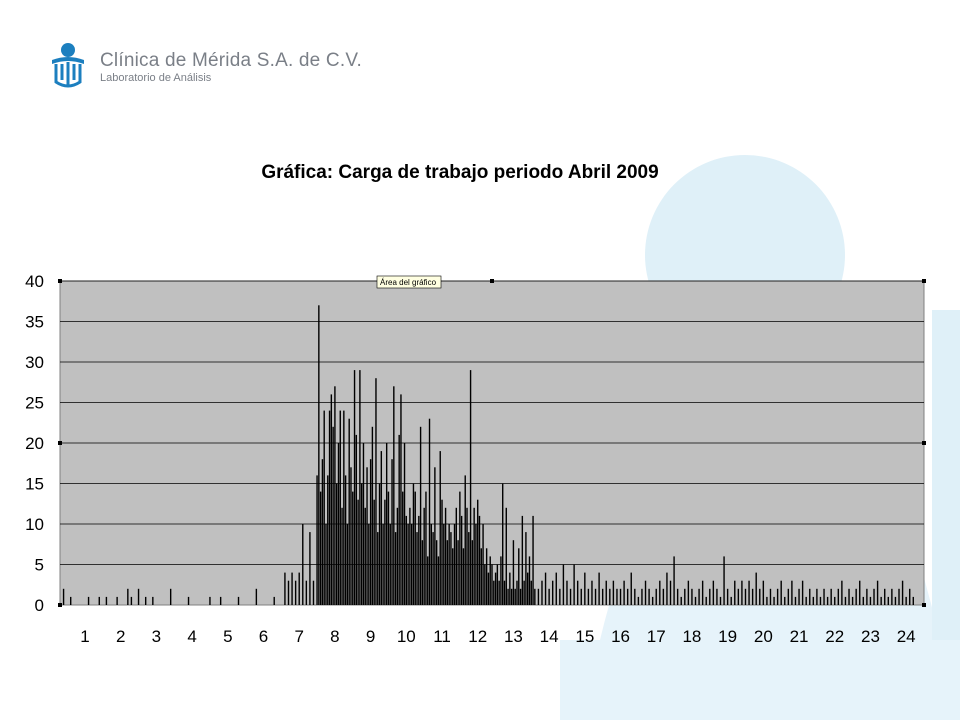  Describe the element at coordinates (156, 636) in the screenshot. I see `x-tick-label: 3` at that location.